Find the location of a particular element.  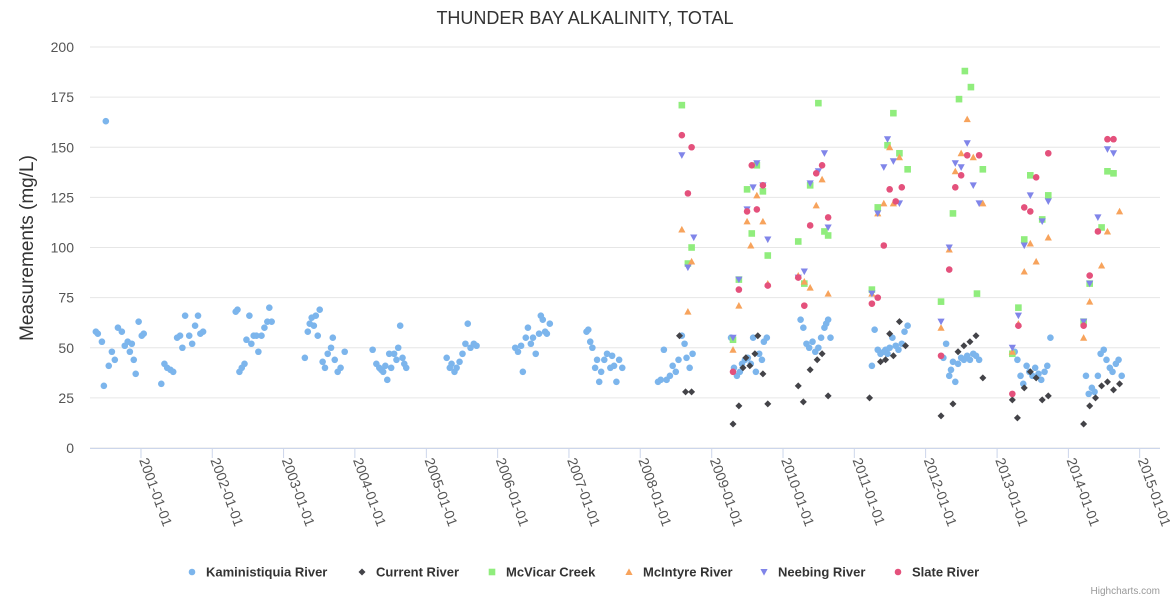

legend-item-current-river: Current River is located at coordinates (409, 572).